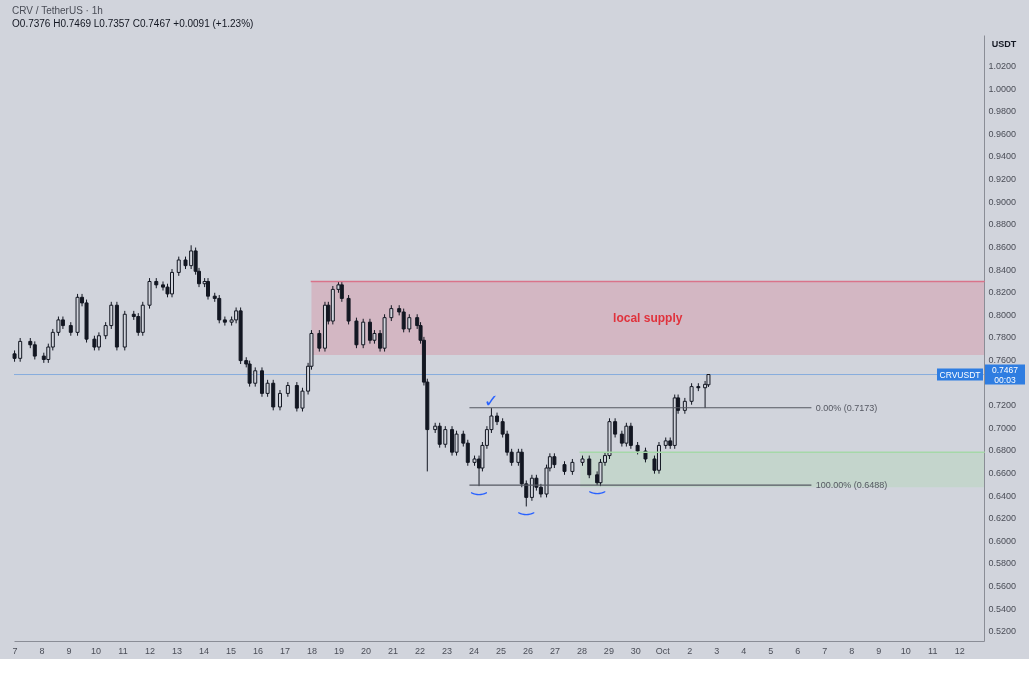 The image size is (1032, 692). I want to click on y-tick-label: 0.8000, so click(1002, 314).